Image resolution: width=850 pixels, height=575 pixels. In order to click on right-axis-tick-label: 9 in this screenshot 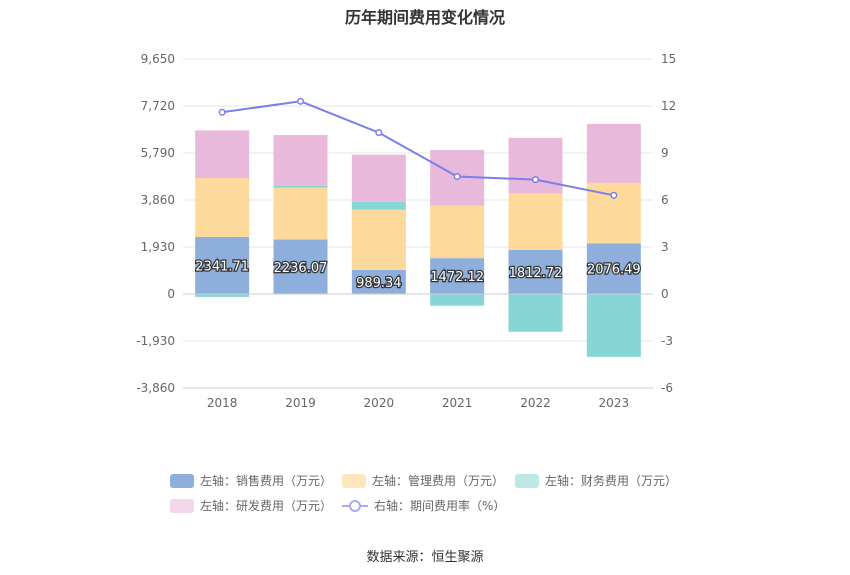, I will do `click(665, 153)`.